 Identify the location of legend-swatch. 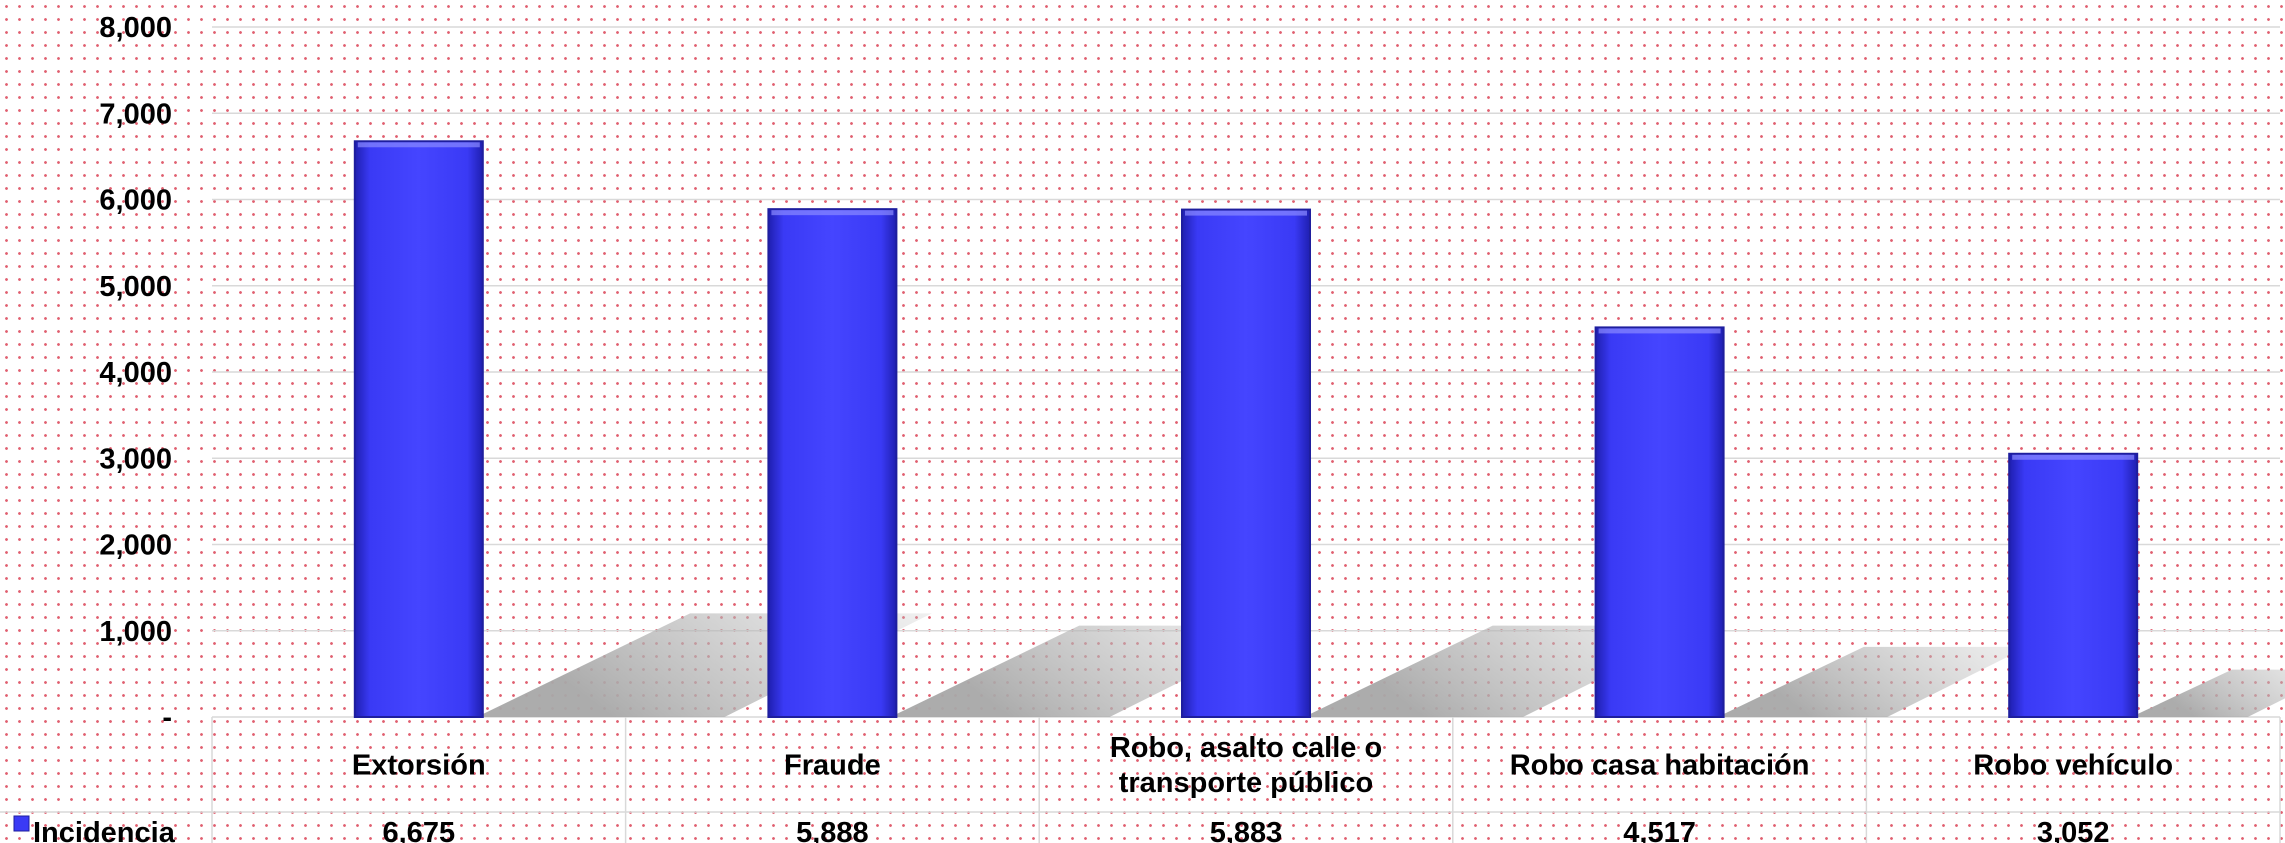
(21, 823).